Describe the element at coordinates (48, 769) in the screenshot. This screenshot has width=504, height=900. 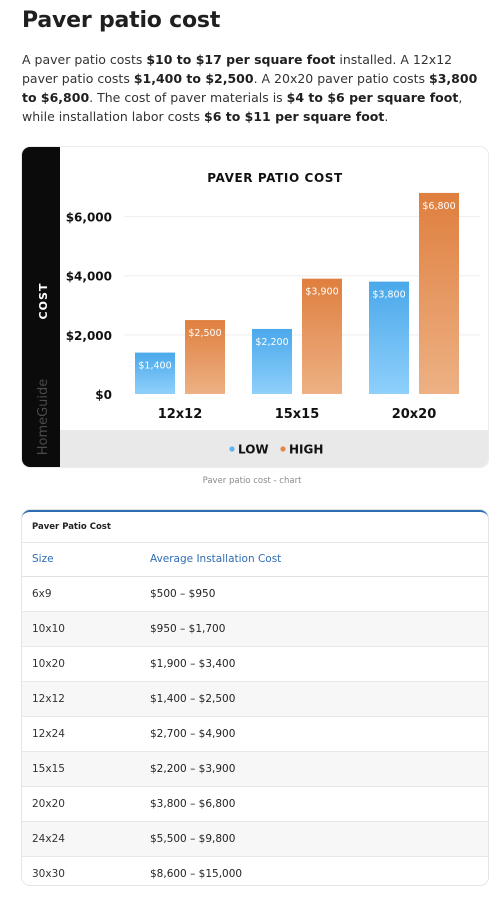
I see `cell-size: 15x15` at that location.